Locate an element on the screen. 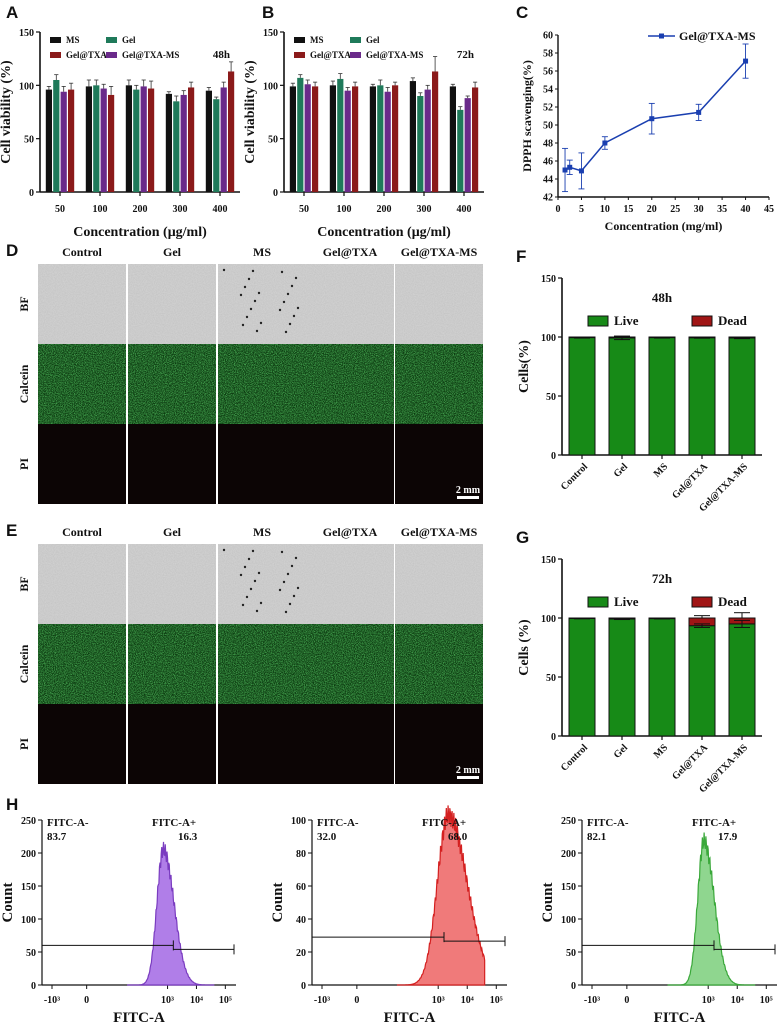  y-tick-label: 250 is located at coordinates (28, 821).